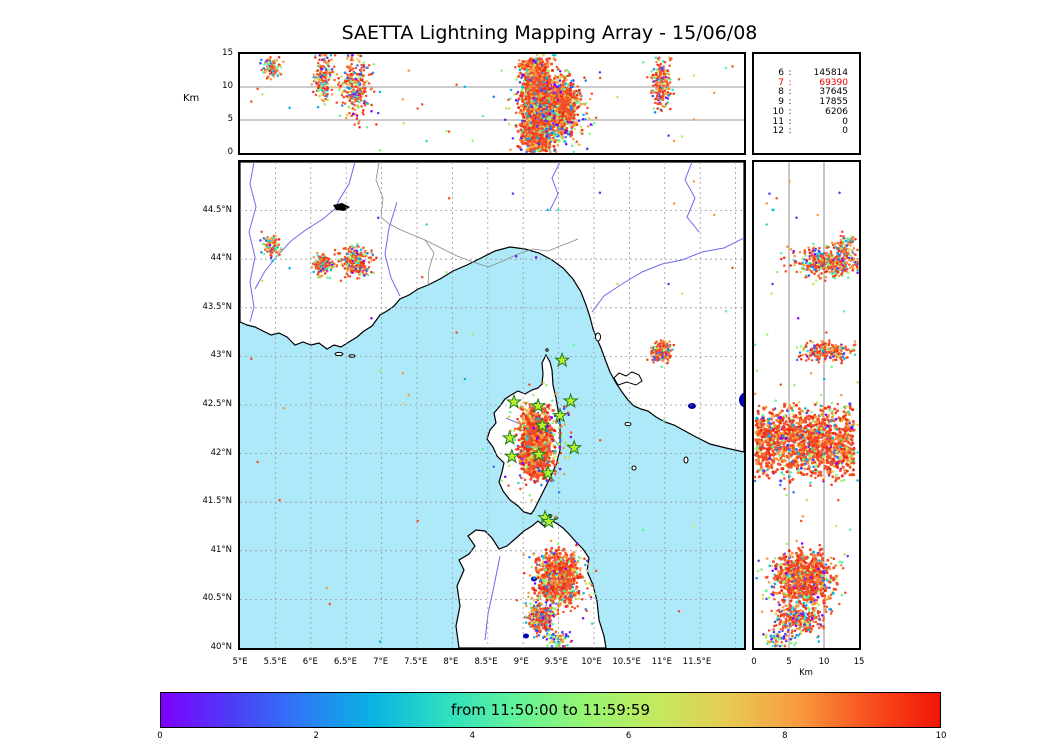 This screenshot has height=750, width=1050. Describe the element at coordinates (345, 662) in the screenshot. I see `lon-tick-6.5: 6.5°E` at that location.